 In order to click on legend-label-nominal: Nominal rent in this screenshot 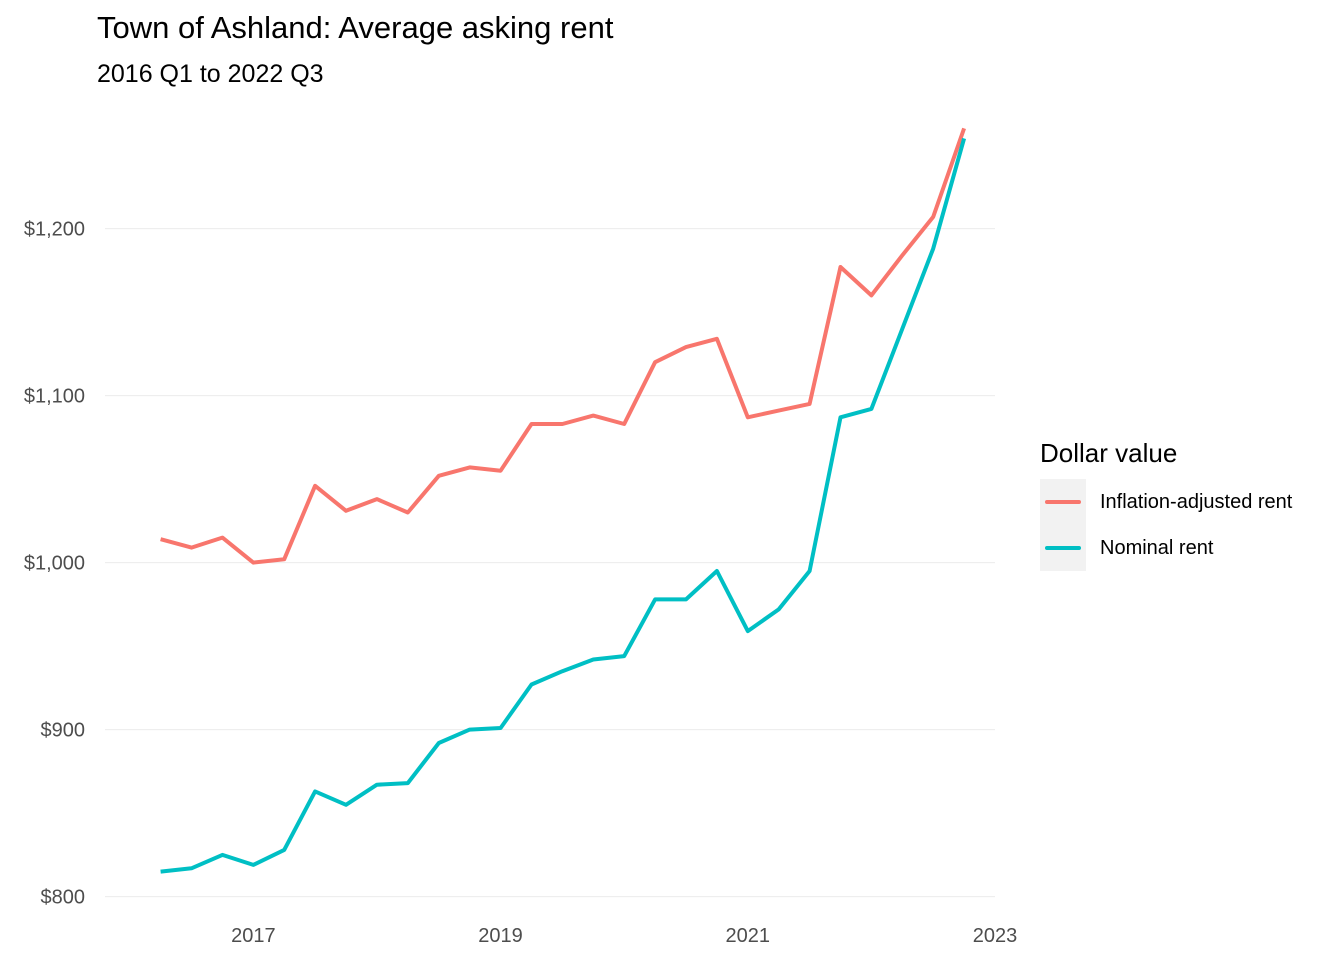, I will do `click(1157, 547)`.